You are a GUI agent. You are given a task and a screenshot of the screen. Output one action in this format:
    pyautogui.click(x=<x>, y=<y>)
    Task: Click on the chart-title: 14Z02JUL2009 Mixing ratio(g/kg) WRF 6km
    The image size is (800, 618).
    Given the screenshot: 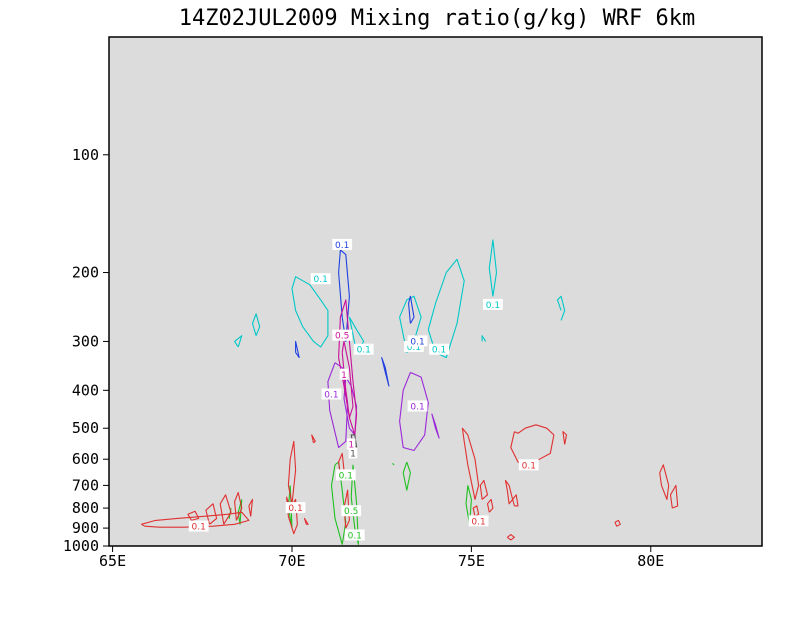 What is the action you would take?
    pyautogui.click(x=437, y=18)
    